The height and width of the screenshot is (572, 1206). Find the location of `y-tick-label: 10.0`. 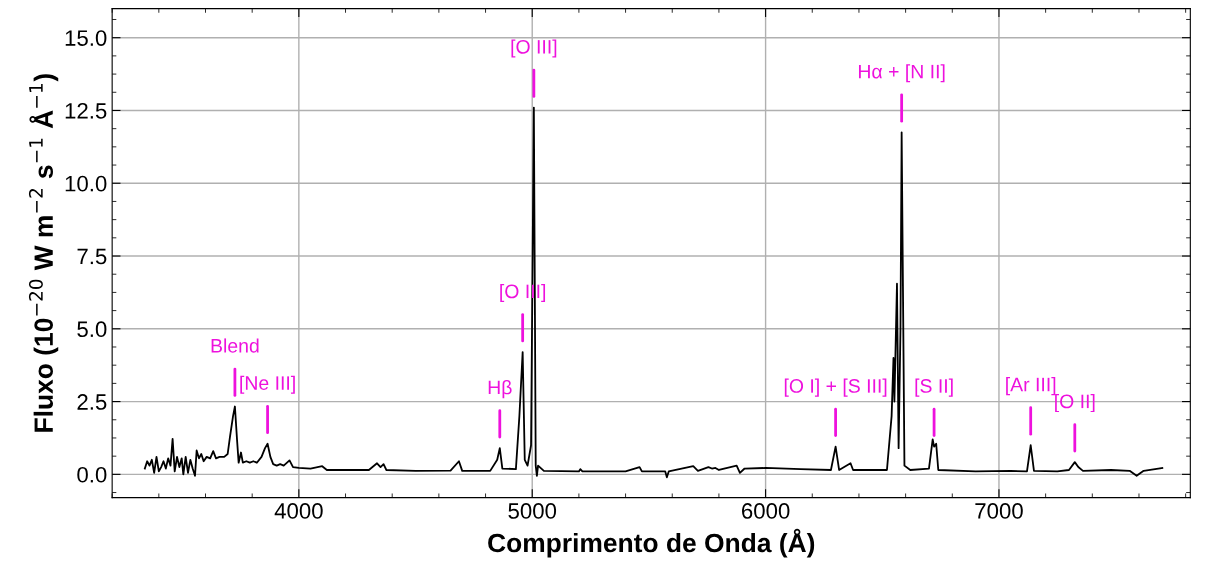

y-tick-label: 10.0 is located at coordinates (86, 183).